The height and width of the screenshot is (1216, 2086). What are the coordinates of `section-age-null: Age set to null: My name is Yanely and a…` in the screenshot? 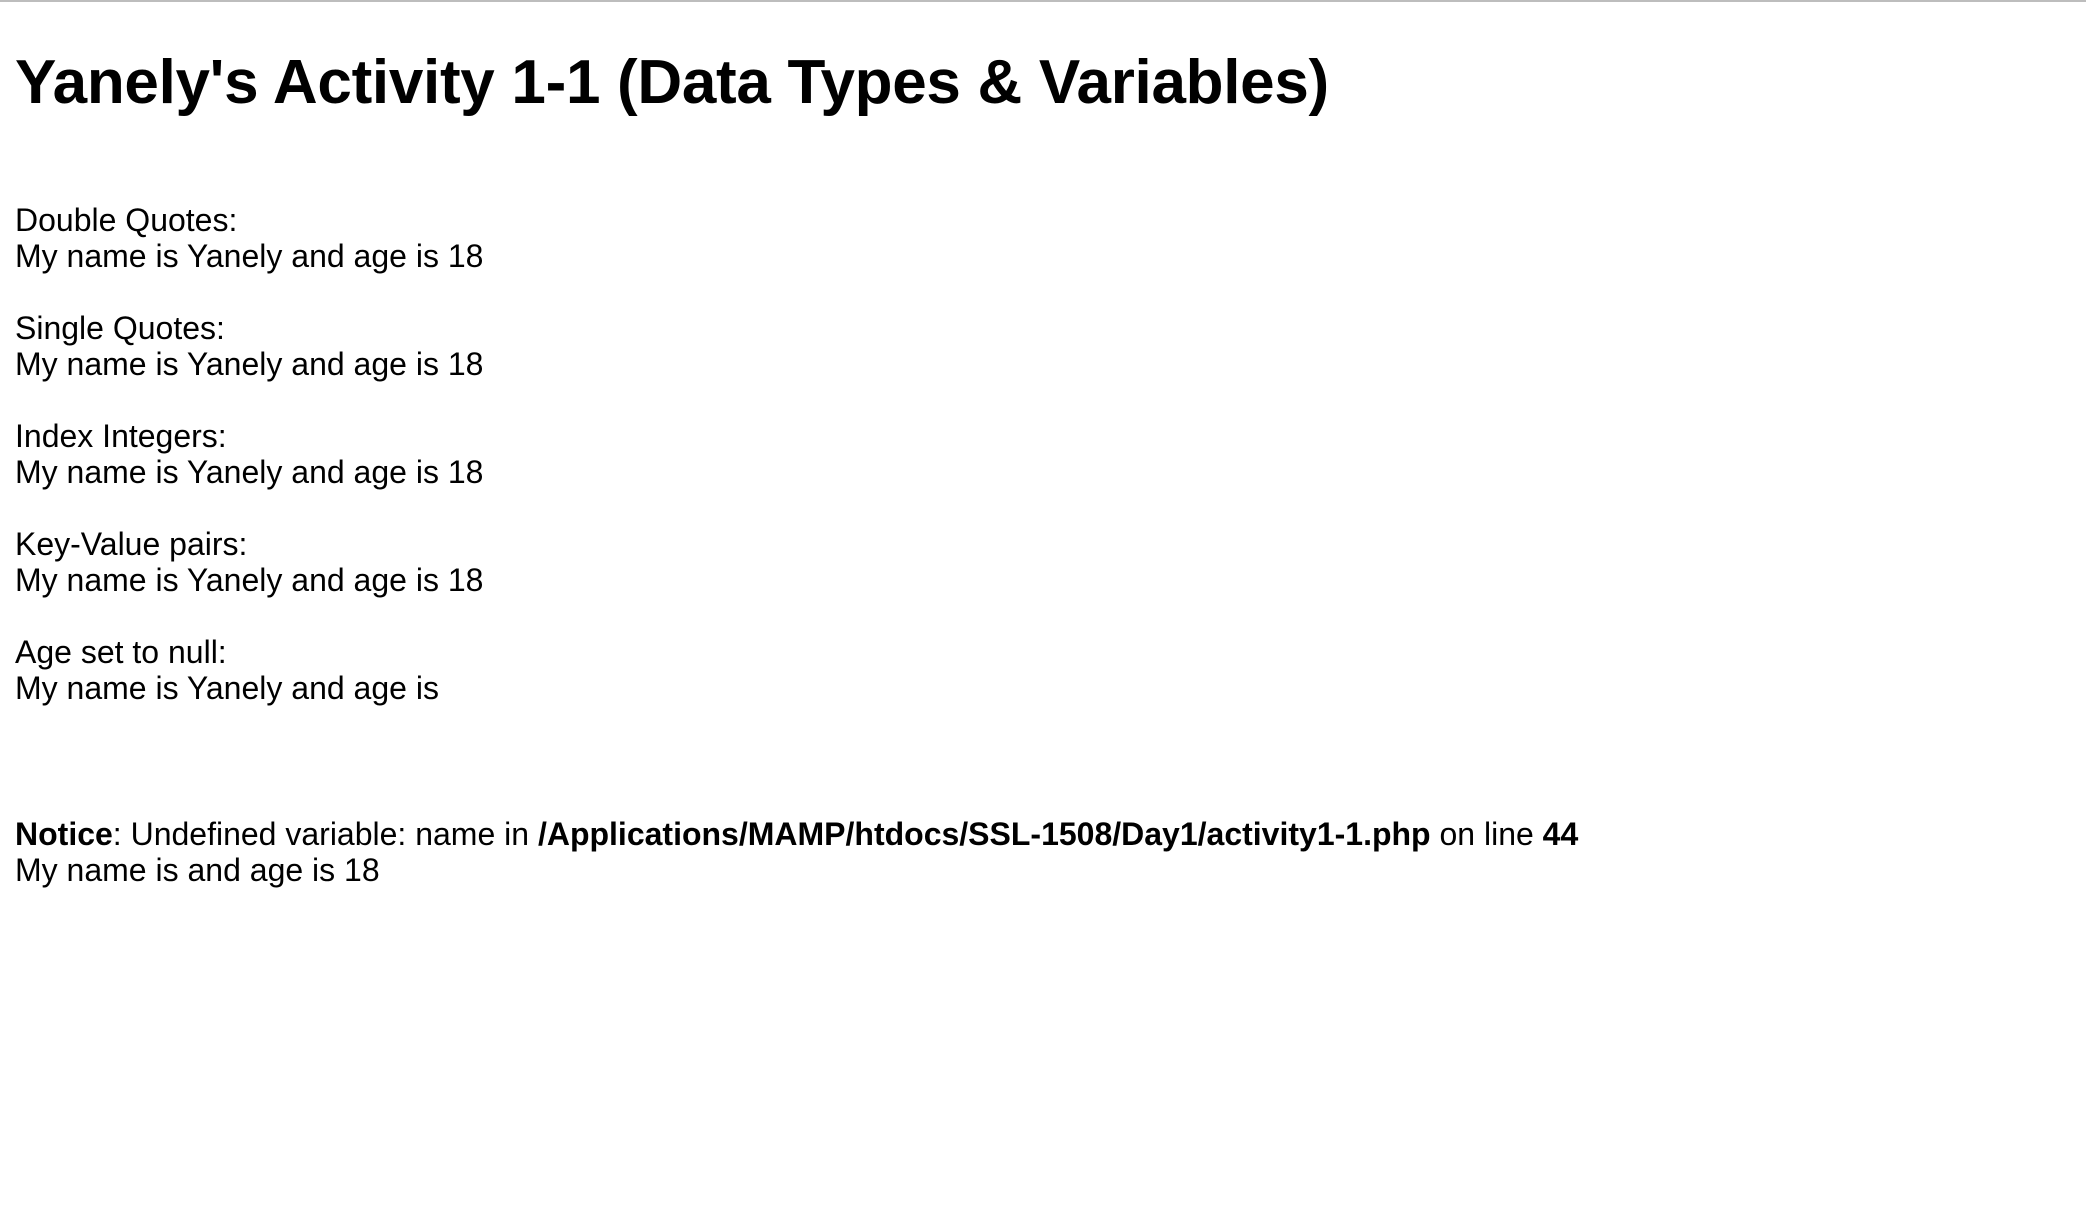 It's located at (1045, 670).